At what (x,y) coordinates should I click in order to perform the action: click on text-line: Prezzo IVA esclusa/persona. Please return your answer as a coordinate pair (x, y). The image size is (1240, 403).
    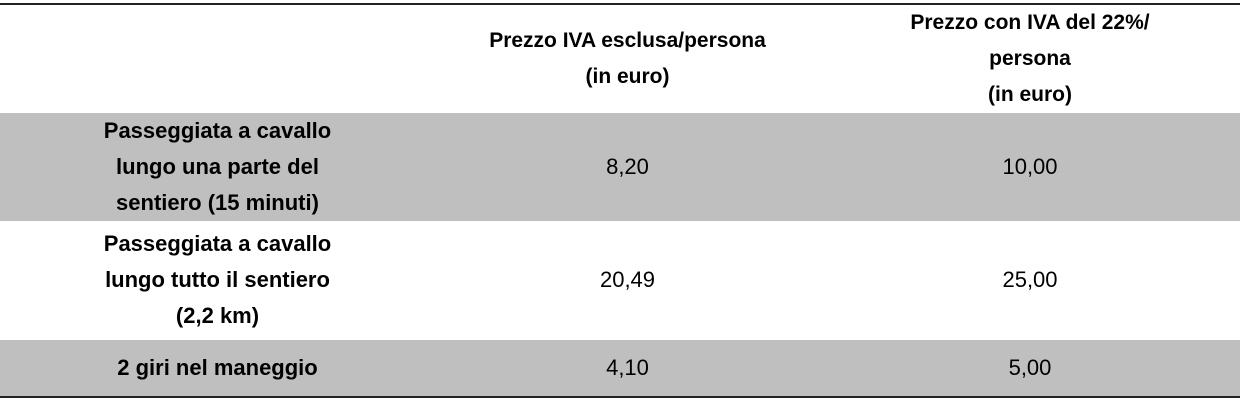
    Looking at the image, I should click on (627, 40).